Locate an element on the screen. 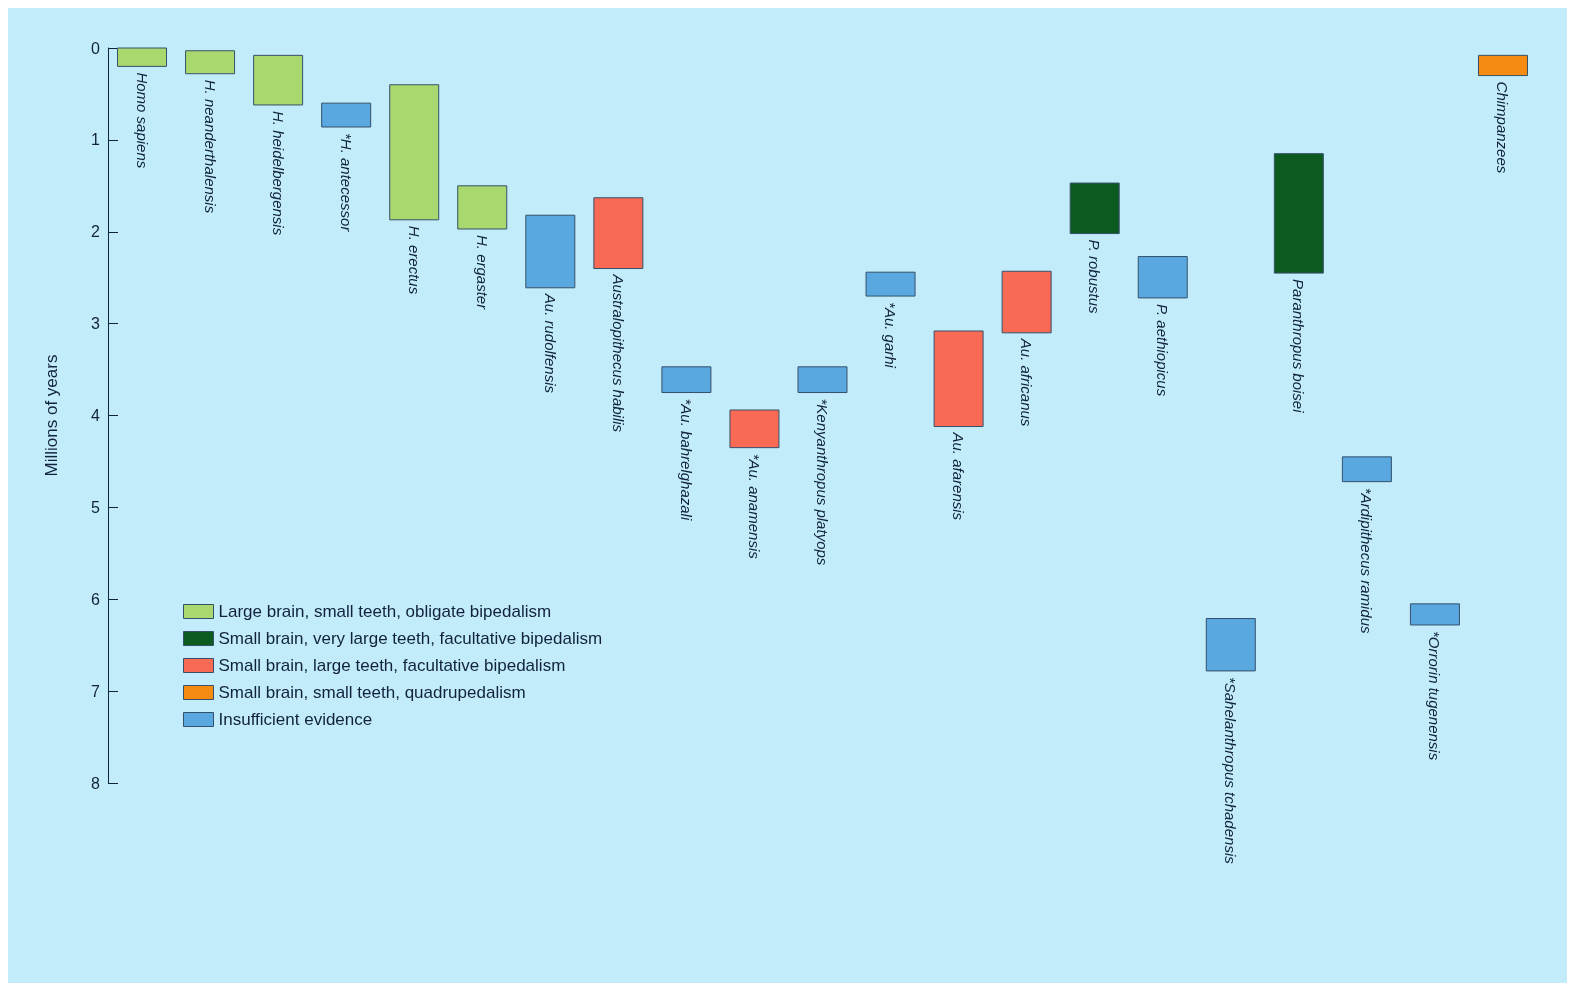 Image resolution: width=1575 pixels, height=995 pixels. legend-label: Small brain, very large teeth, facultative bipedalism is located at coordinates (410, 638).